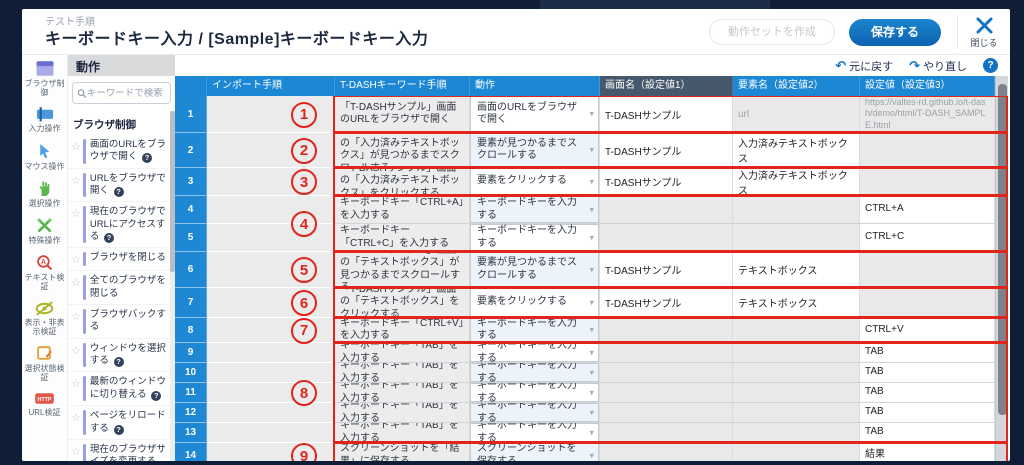 The height and width of the screenshot is (465, 1024). Describe the element at coordinates (119, 322) in the screenshot. I see `action-list-item: ☆ ブラウザバックする` at that location.